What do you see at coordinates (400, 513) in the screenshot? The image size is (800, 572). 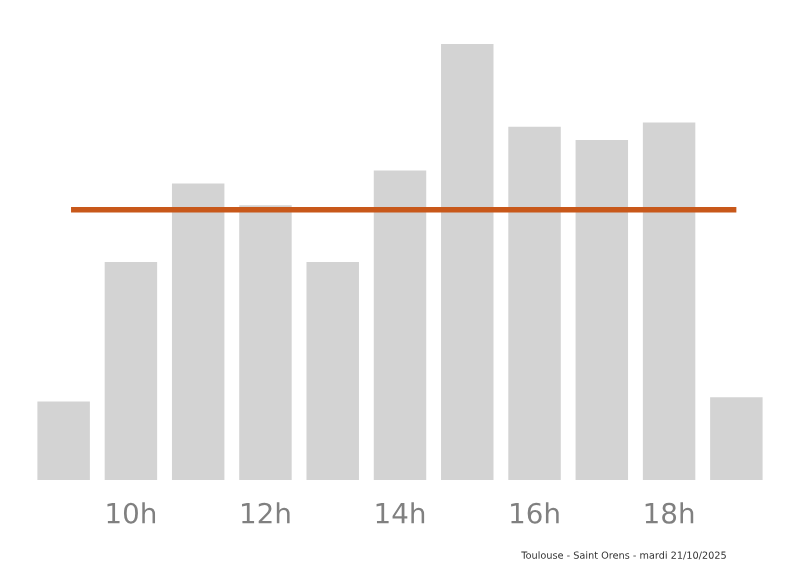 I see `x-tick-label: 14h` at bounding box center [400, 513].